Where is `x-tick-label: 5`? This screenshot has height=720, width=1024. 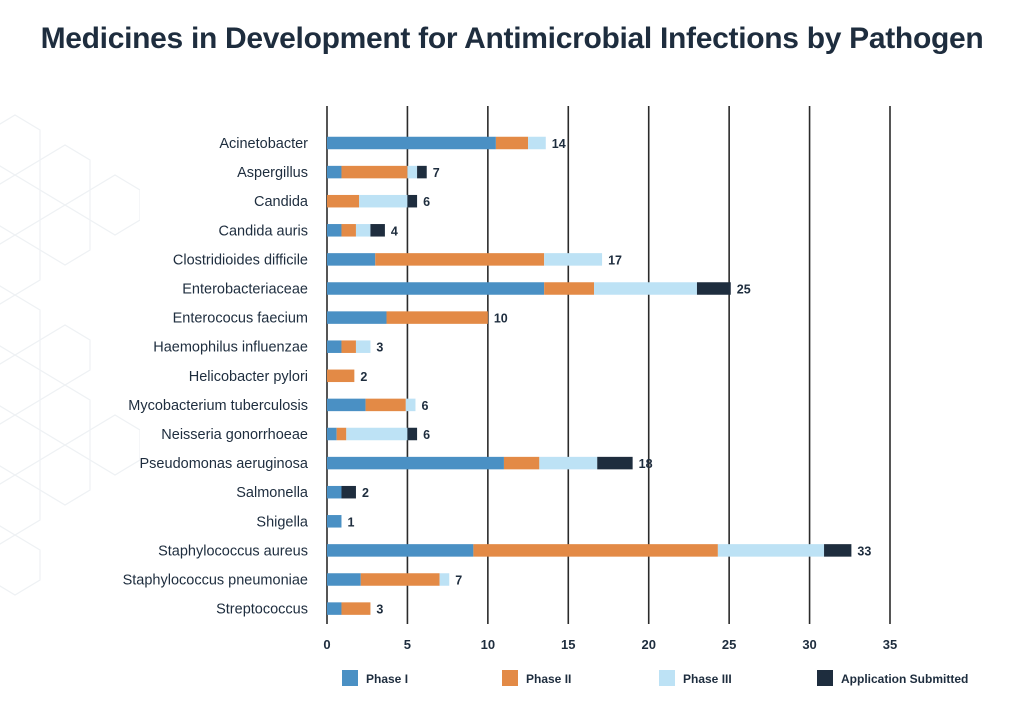
x-tick-label: 5 is located at coordinates (407, 644).